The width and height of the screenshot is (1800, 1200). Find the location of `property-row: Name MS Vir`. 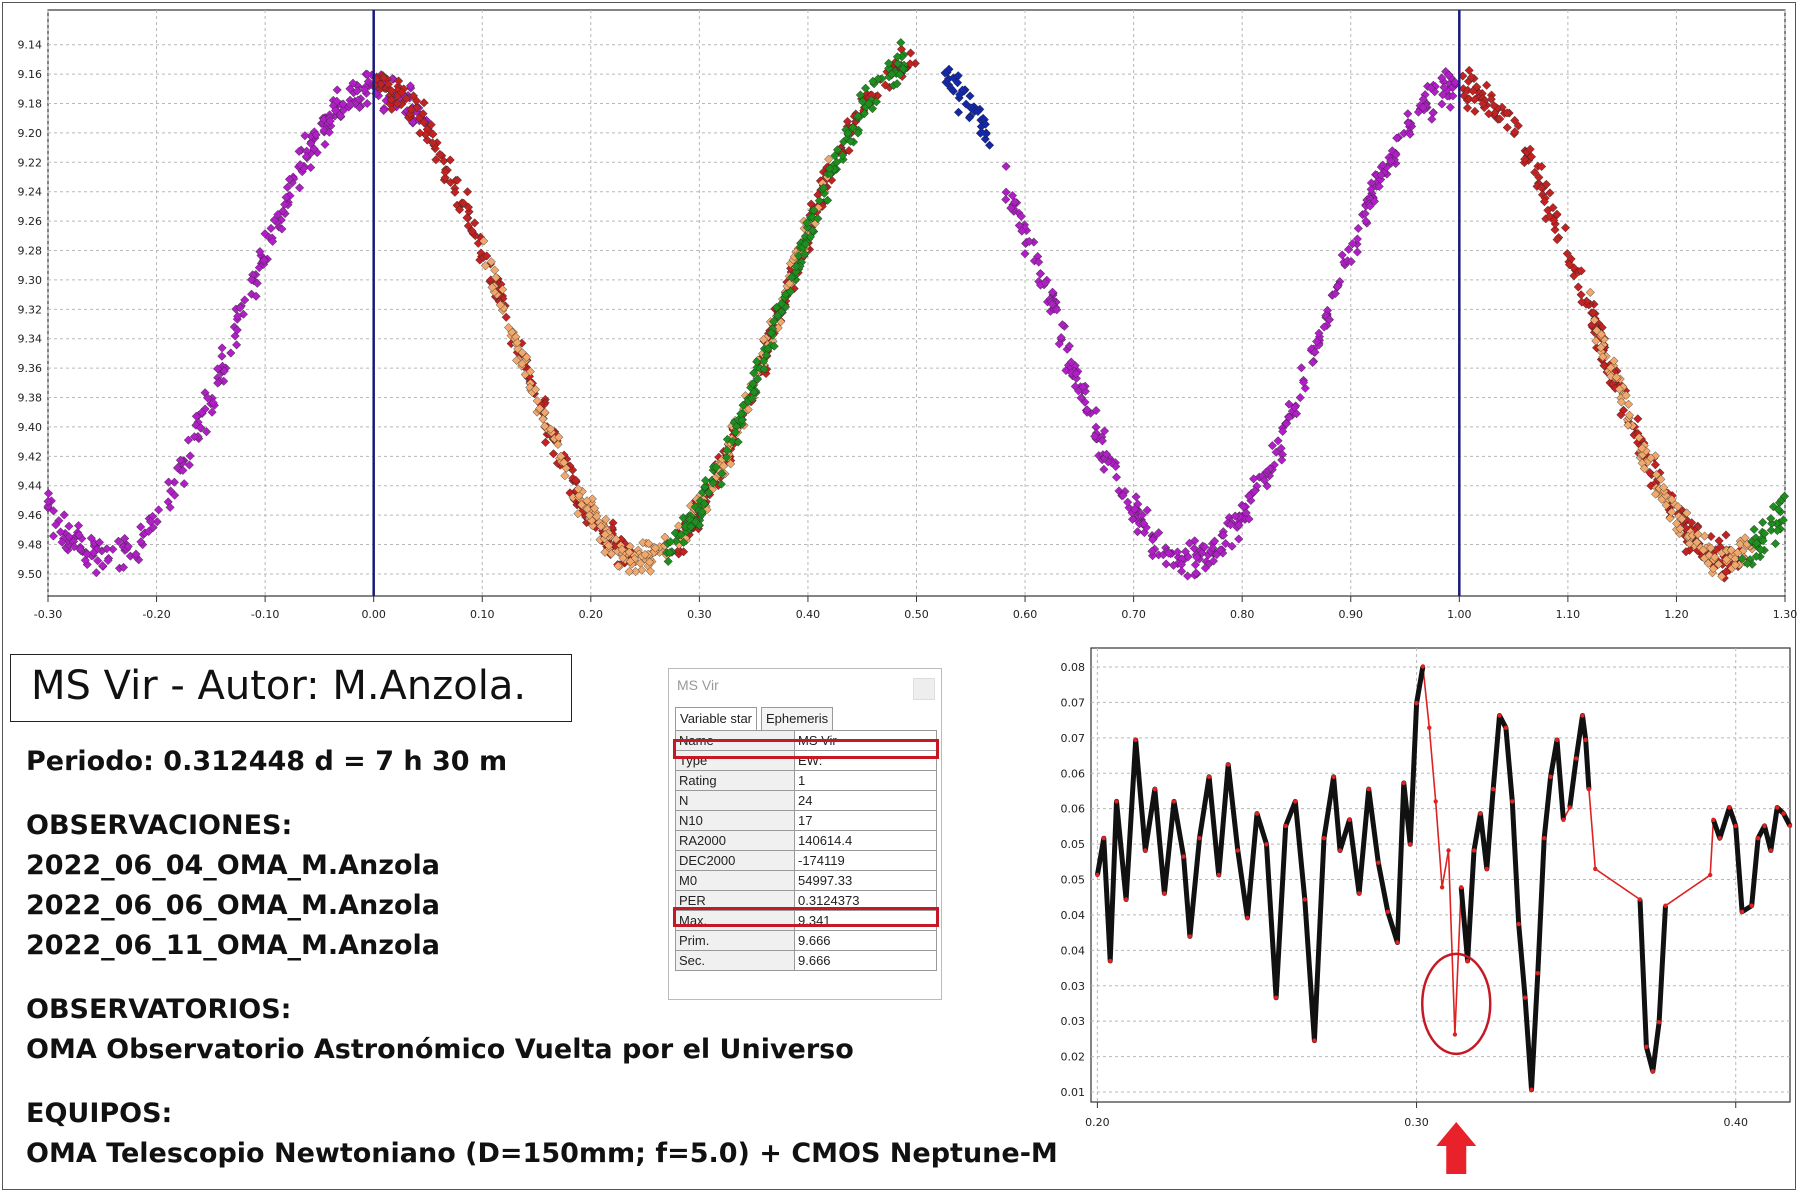

property-row: Name MS Vir is located at coordinates (806, 740).